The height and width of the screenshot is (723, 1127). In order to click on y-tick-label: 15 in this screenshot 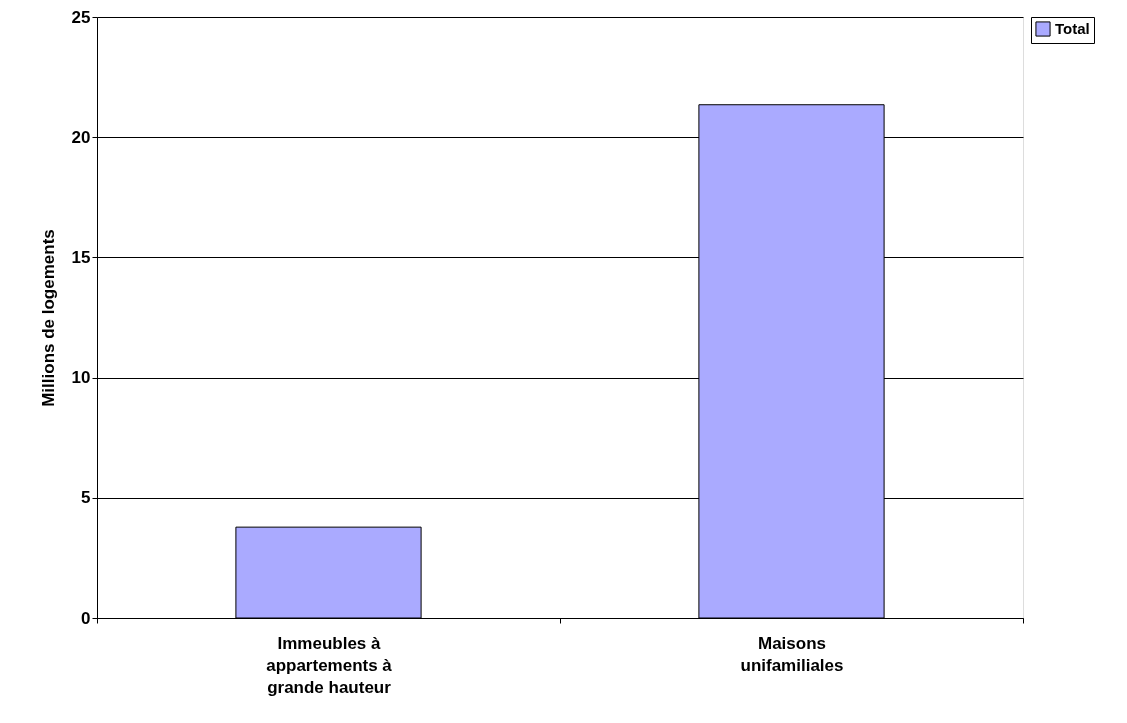, I will do `click(81, 257)`.